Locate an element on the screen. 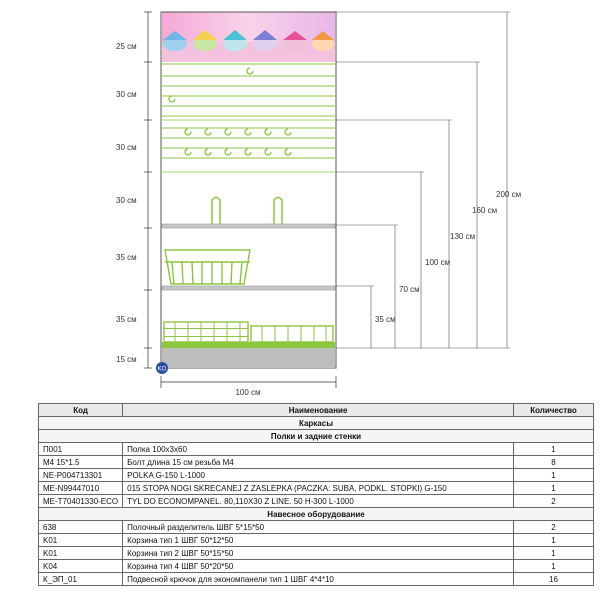  right-height-labels: 200 см 160 см 130 см 100 см 70 см 35 см is located at coordinates (448, 257).